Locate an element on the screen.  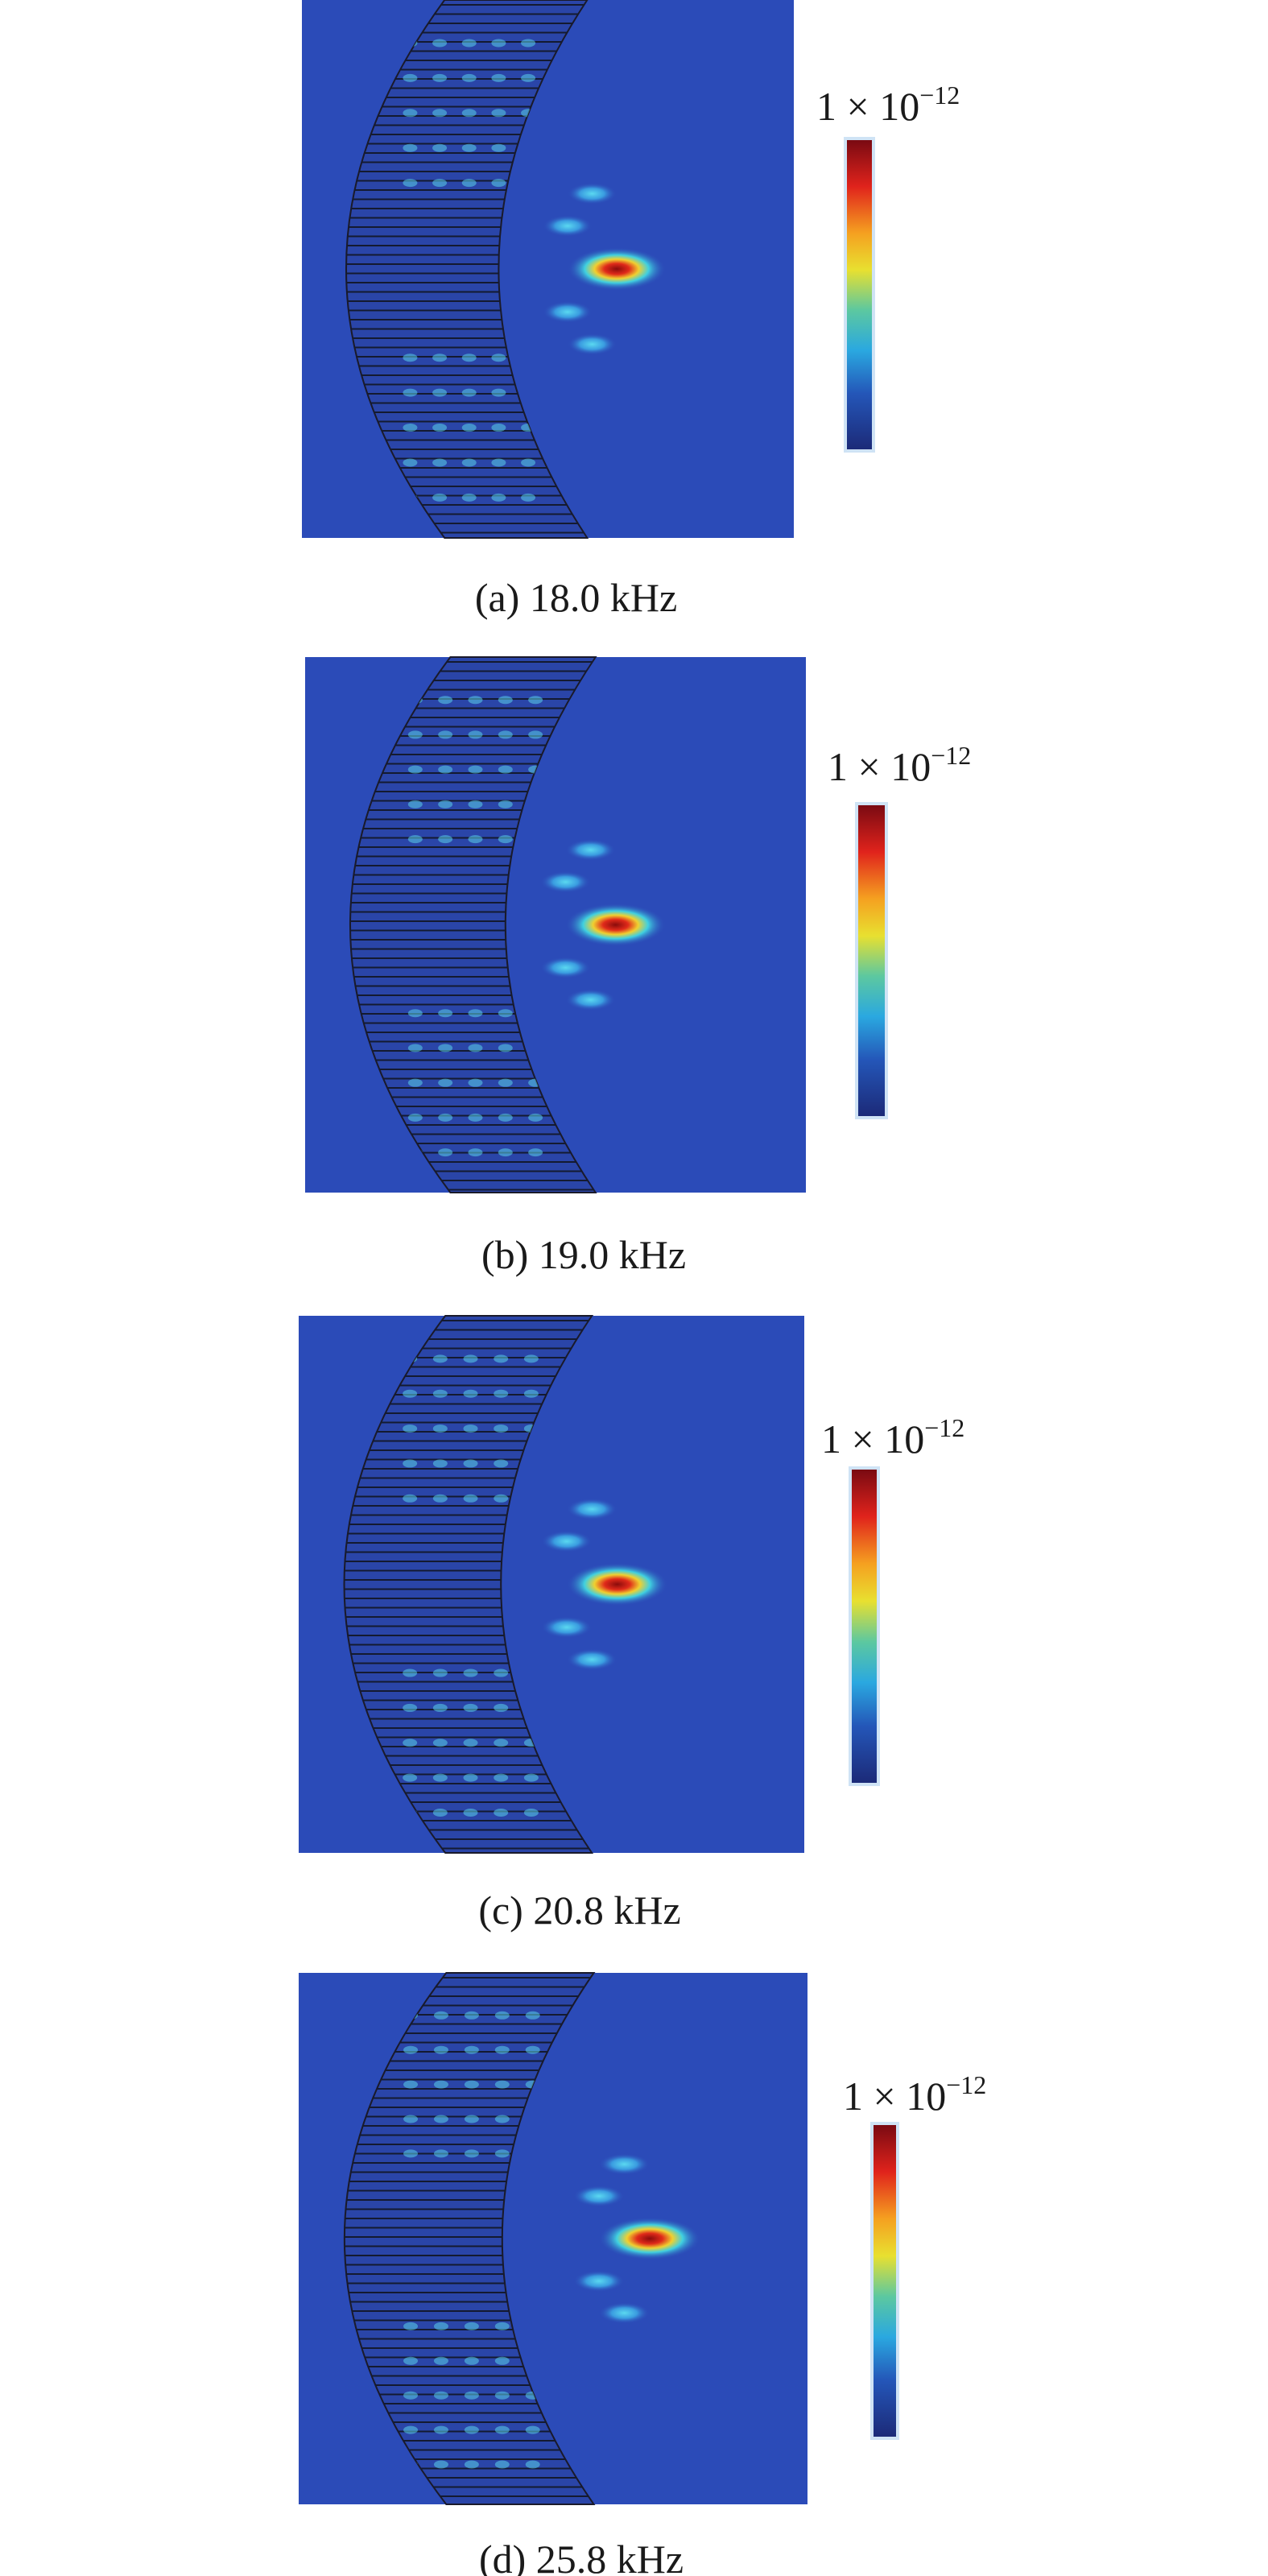
panel: 1 × 10−12 (b) 19.0 kHz is located at coordinates (638, 967).